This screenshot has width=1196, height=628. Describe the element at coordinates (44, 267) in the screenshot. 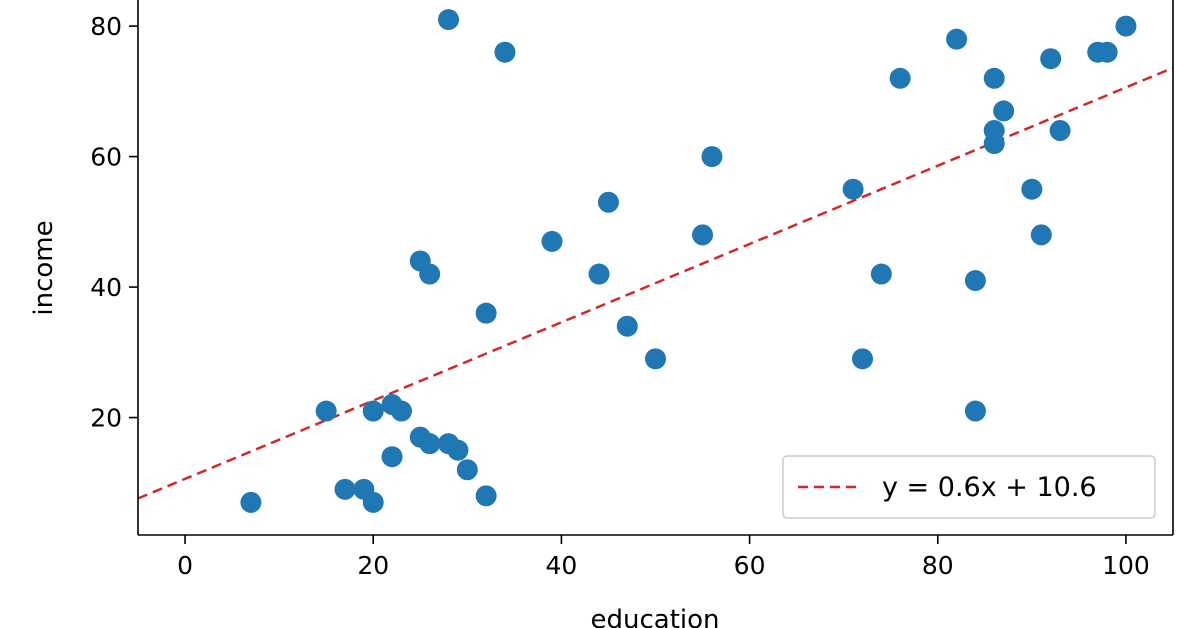

I see `y-axis-label: income` at that location.